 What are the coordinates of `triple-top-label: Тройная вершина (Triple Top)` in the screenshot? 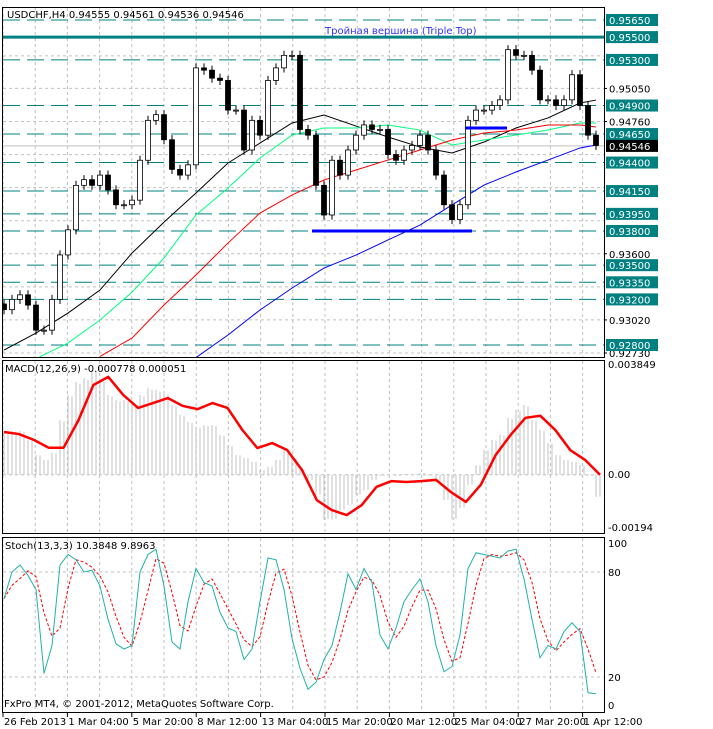 It's located at (400, 31).